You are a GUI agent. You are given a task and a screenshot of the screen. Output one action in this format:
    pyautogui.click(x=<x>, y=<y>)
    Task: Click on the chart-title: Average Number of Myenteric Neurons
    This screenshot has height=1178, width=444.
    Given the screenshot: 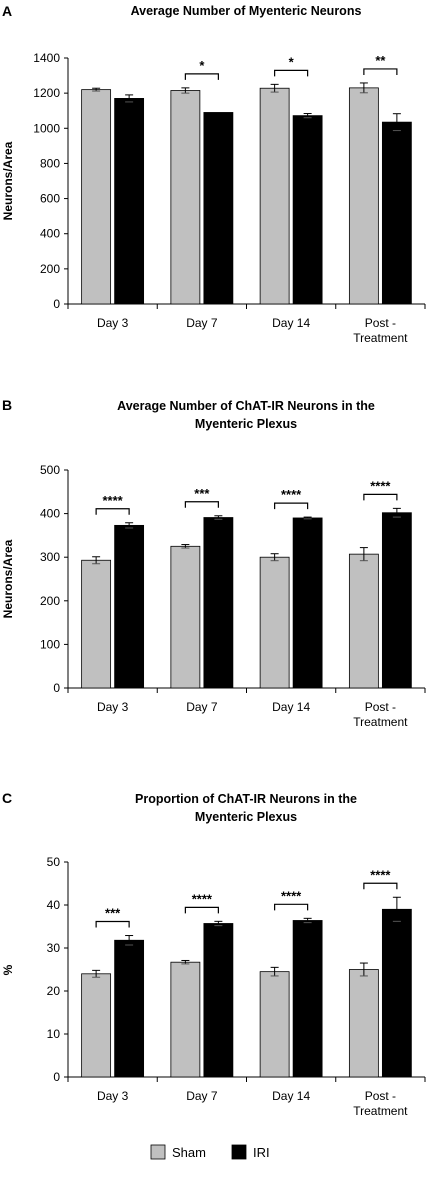 What is the action you would take?
    pyautogui.click(x=246, y=11)
    